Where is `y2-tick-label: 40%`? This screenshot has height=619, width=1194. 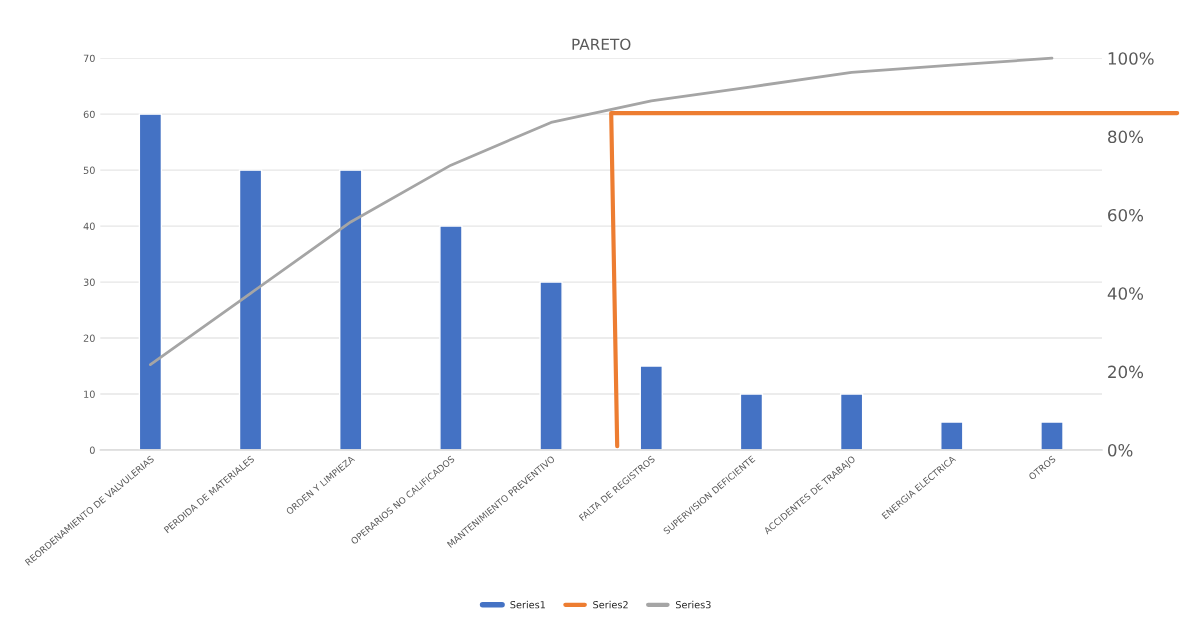 y2-tick-label: 40% is located at coordinates (1125, 293).